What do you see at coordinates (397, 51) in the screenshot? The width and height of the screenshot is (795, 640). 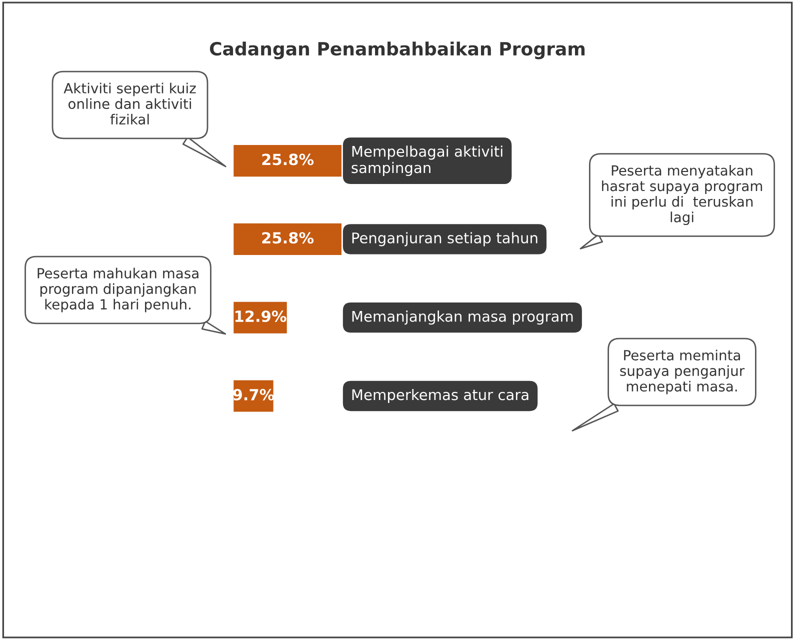 I see `text: Cadangan Penambahbaikan Program` at bounding box center [397, 51].